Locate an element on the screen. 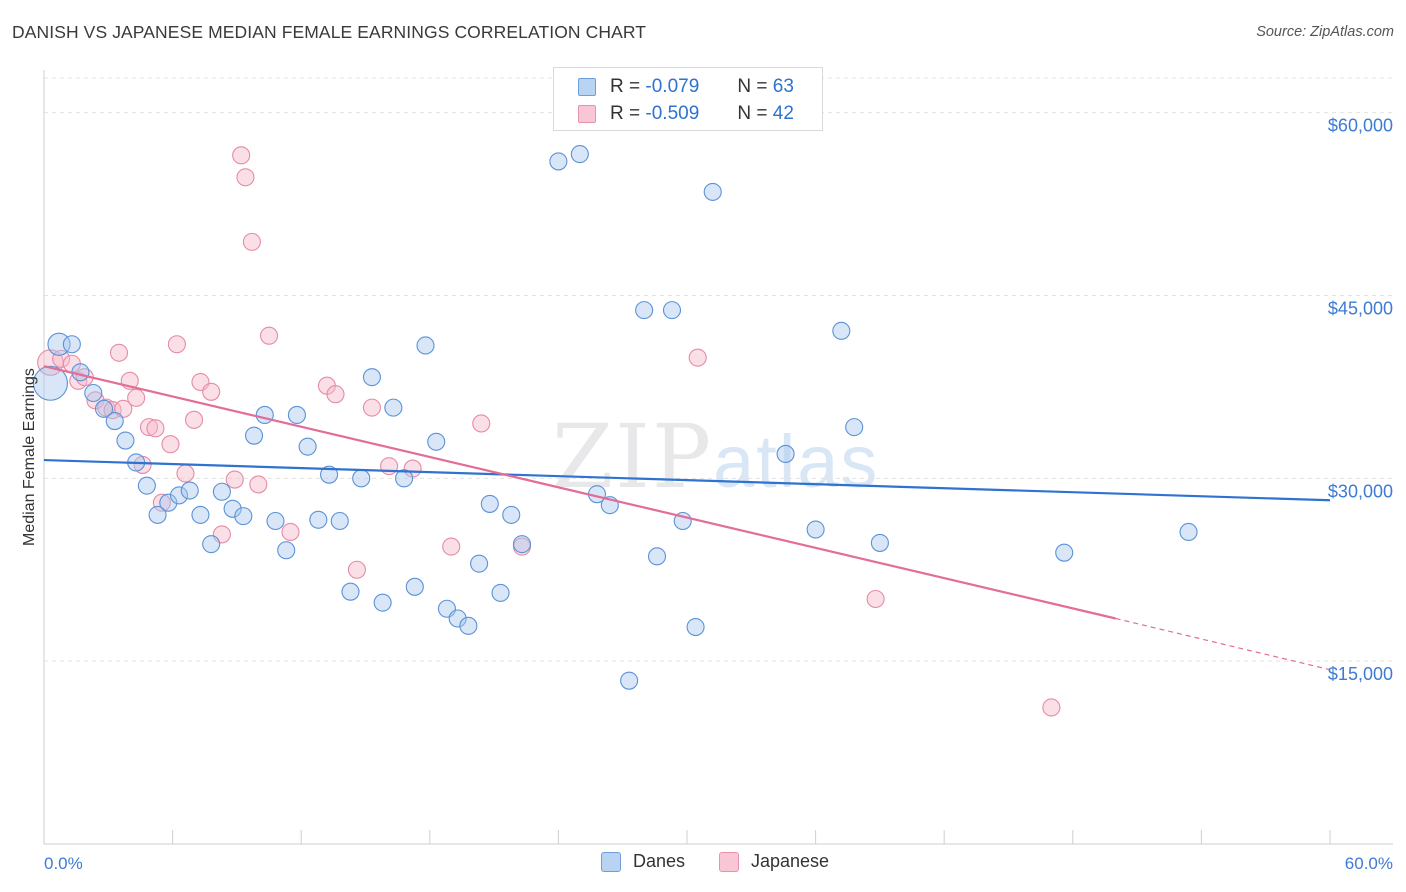 This screenshot has width=1406, height=892. correlation-legend: R = -0.079 N = 63 R = -0.509 N = 42 is located at coordinates (688, 99).